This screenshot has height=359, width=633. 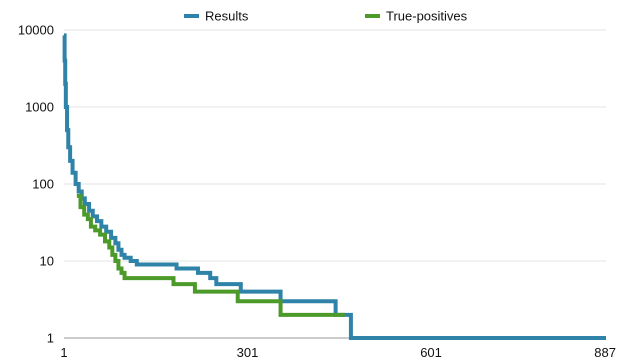 I want to click on y-tick-label: 1, so click(x=50, y=338).